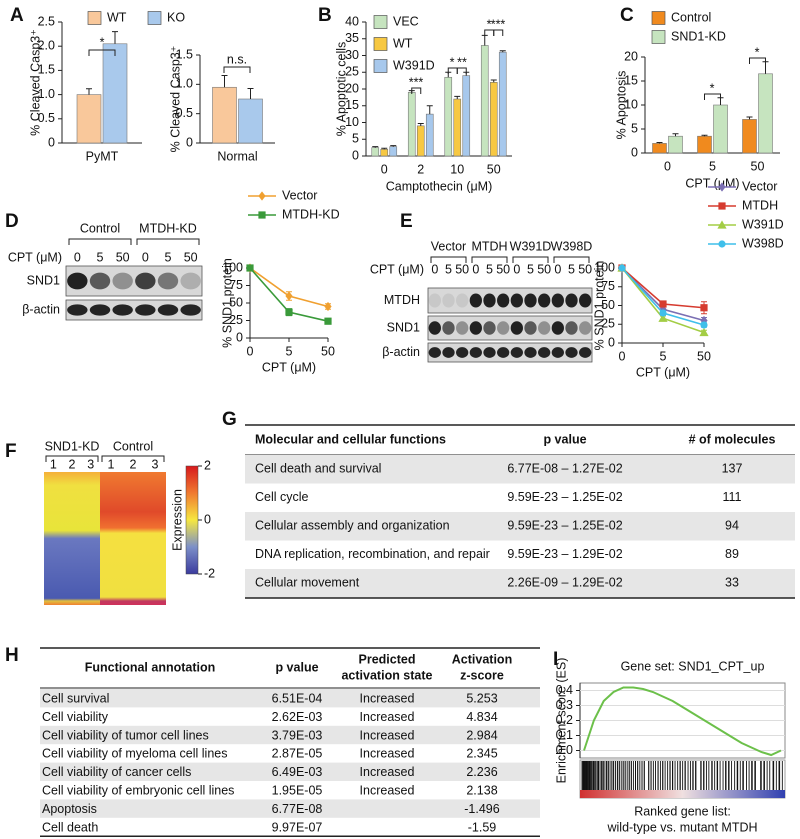 Image resolution: width=800 pixels, height=839 pixels. I want to click on y-axis-label: % Apoptotic cells, so click(341, 89).